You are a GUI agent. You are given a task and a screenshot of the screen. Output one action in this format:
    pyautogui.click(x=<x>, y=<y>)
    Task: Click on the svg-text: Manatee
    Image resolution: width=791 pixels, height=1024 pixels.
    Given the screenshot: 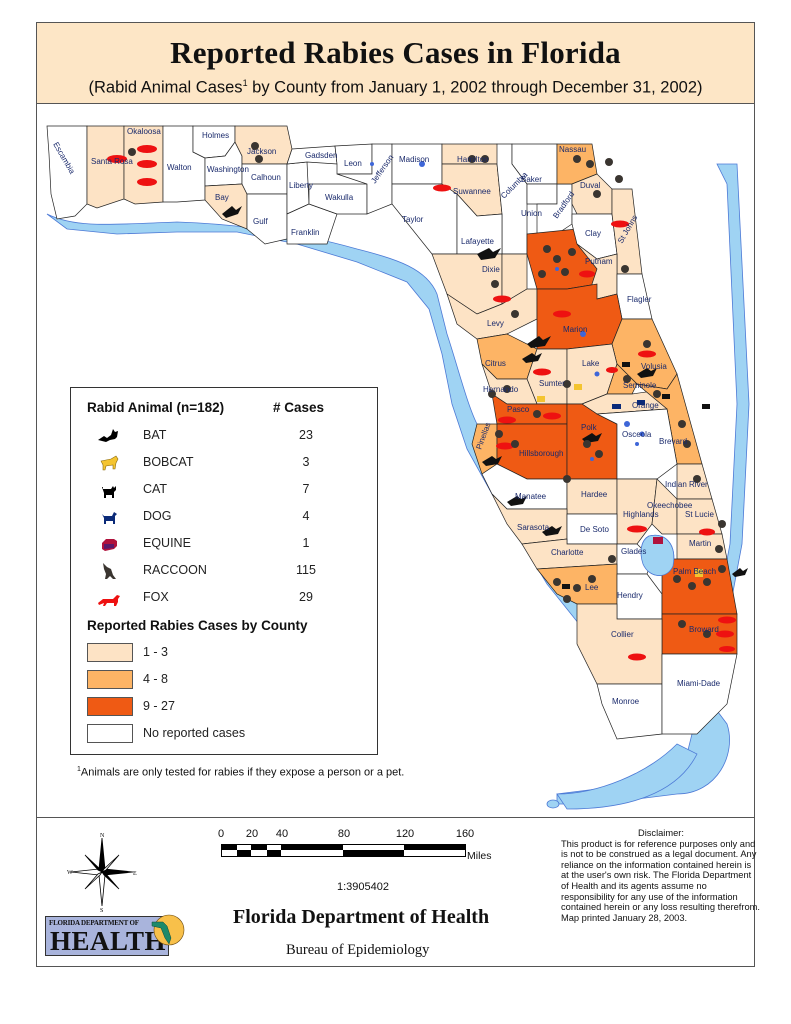 What is the action you would take?
    pyautogui.click(x=531, y=496)
    